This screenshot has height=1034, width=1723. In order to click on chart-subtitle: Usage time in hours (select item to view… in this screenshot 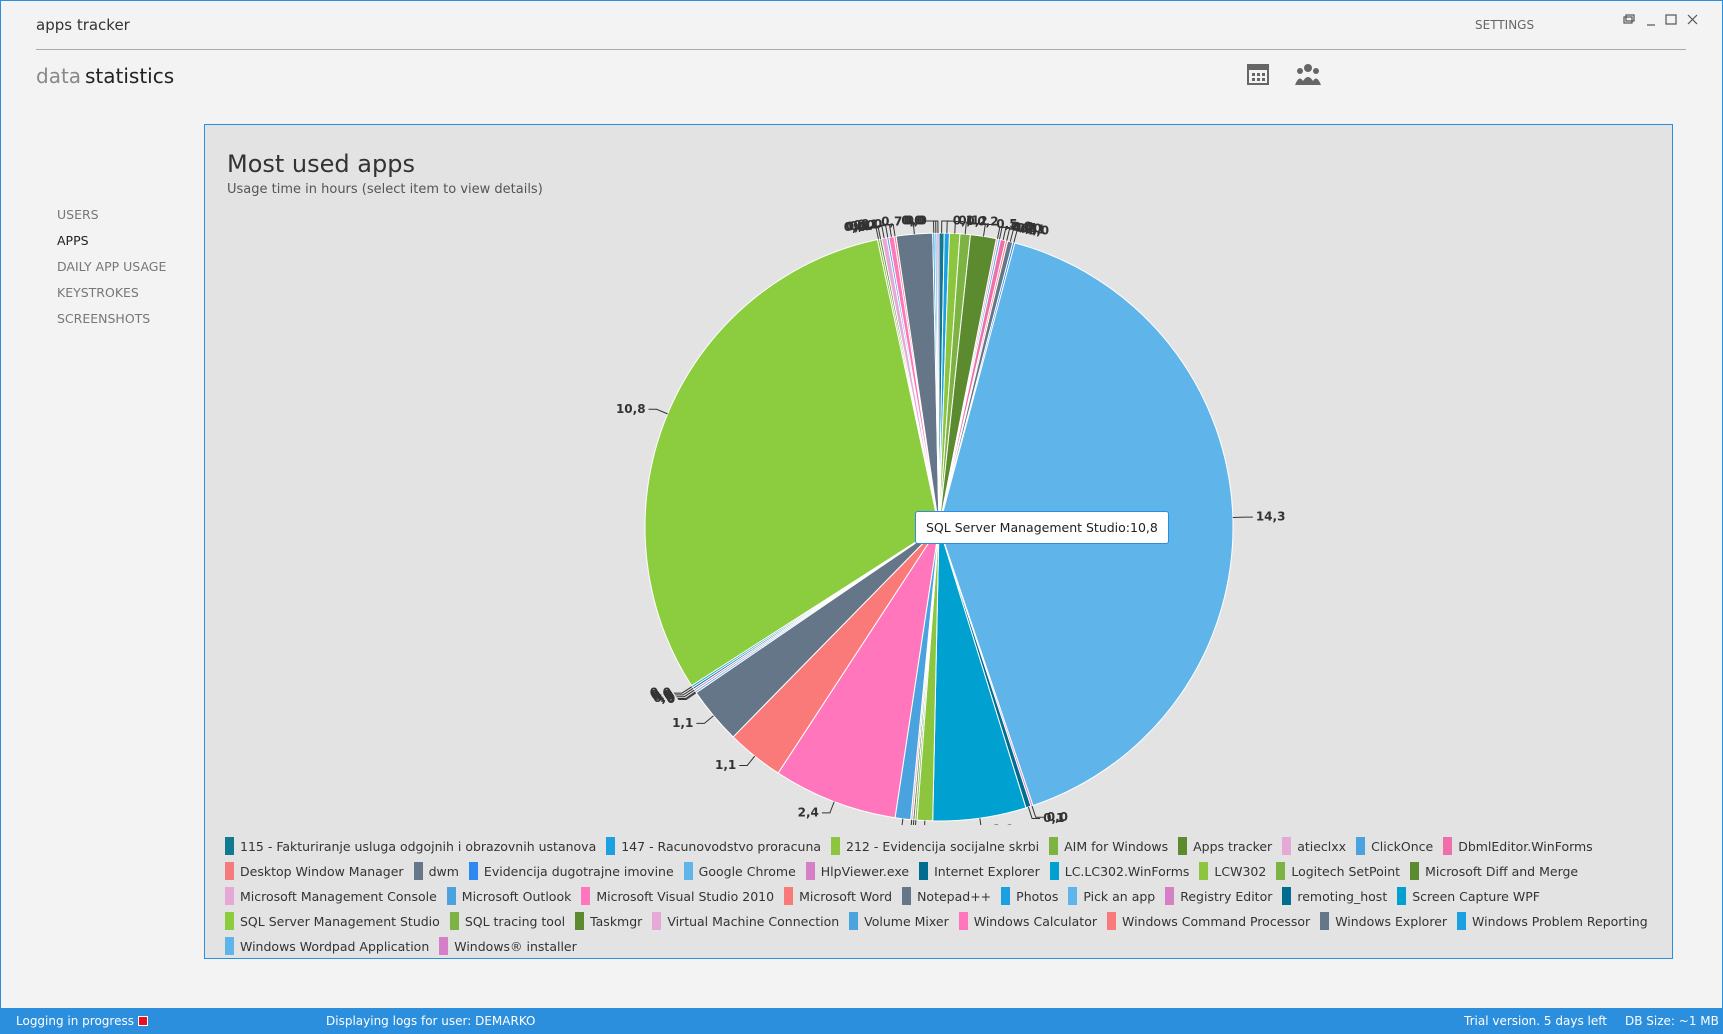, I will do `click(385, 189)`.